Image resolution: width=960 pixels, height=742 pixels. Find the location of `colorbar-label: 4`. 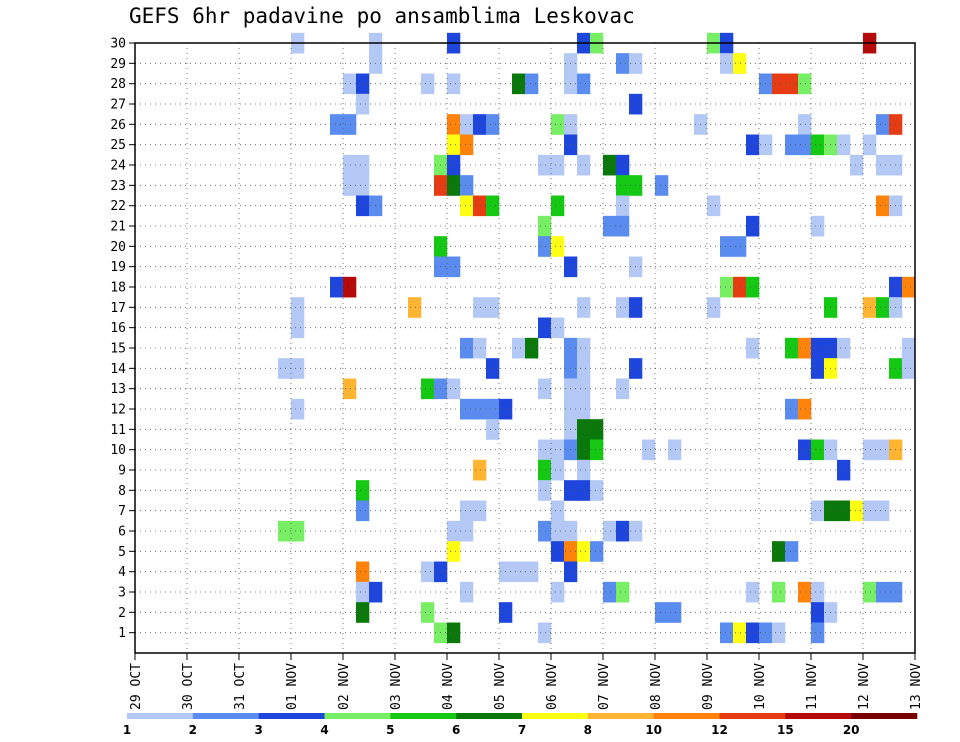

colorbar-label: 4 is located at coordinates (324, 730).